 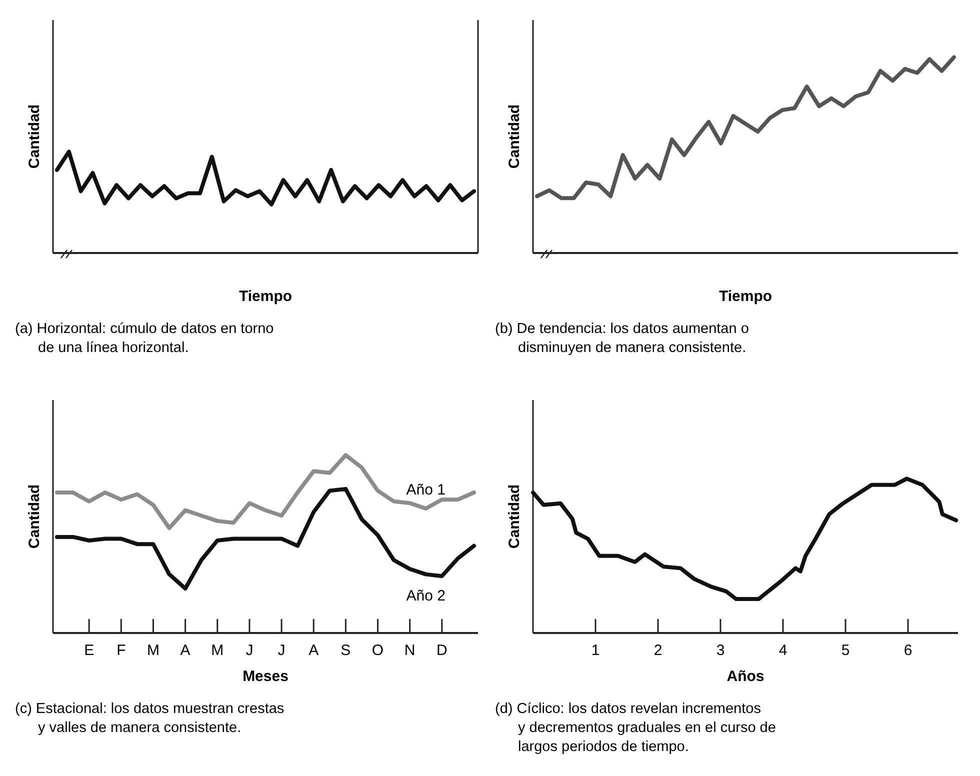 I want to click on x-tick-label: 5, so click(x=845, y=650).